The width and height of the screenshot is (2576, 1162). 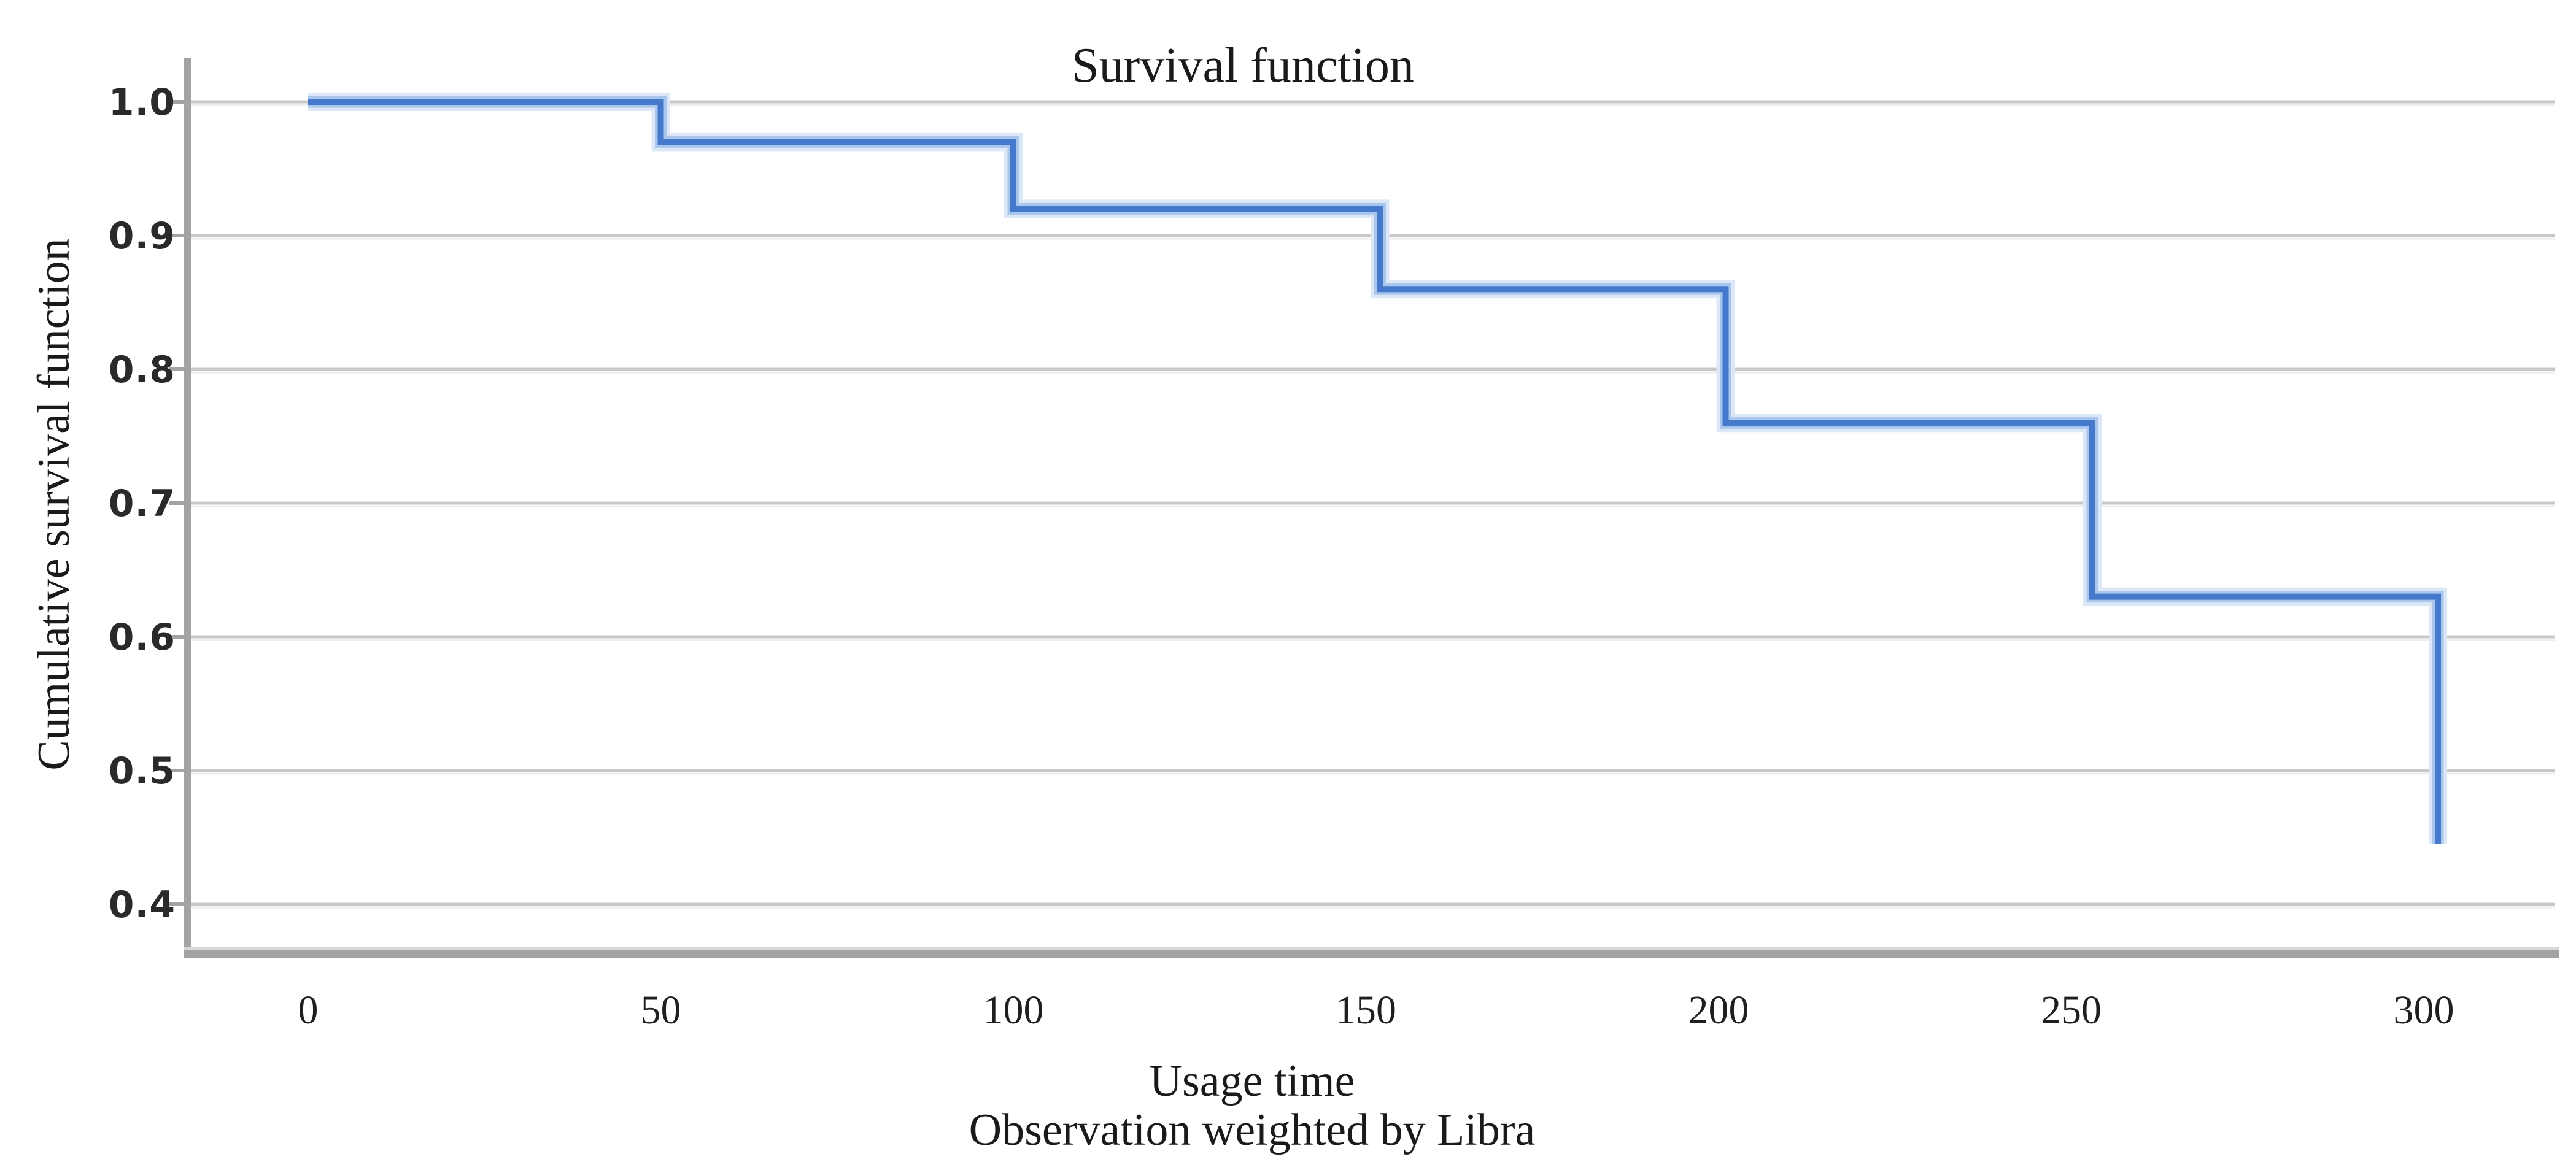 I want to click on x-axis-line-highlight, so click(x=1371, y=948).